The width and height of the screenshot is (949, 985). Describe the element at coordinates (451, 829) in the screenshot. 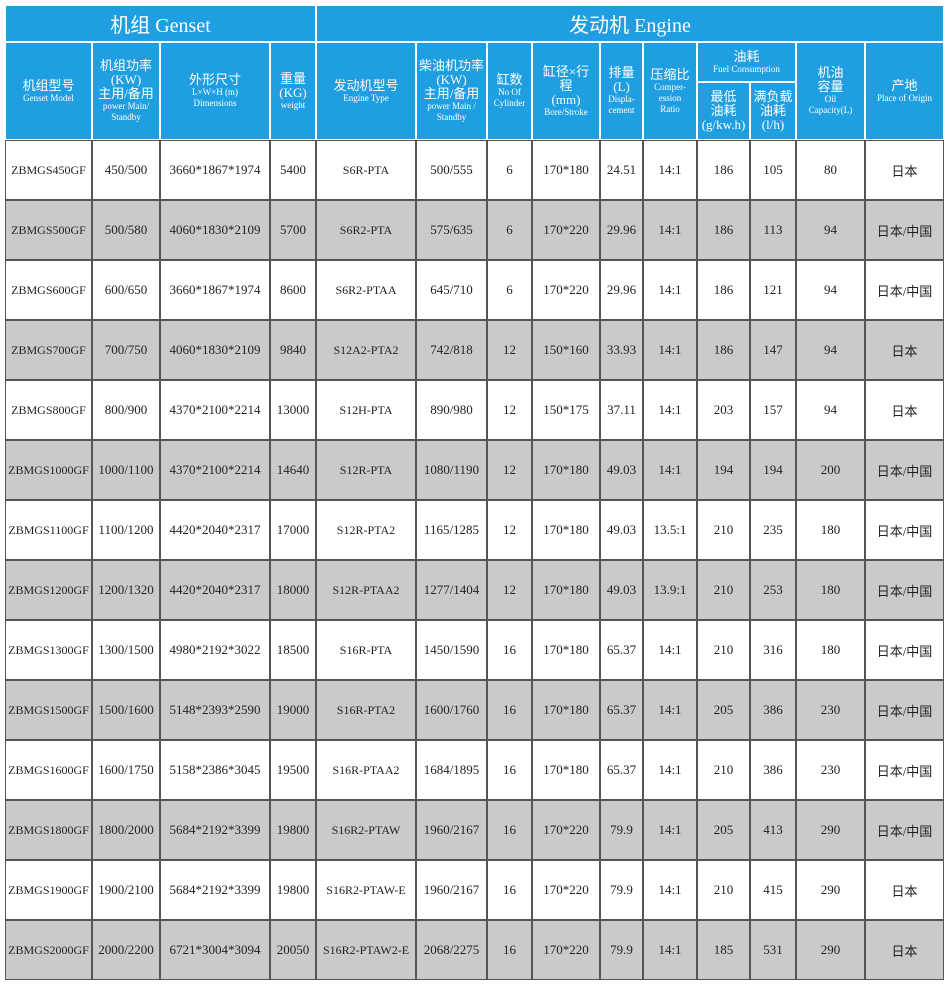

I see `cell-text: 1960/2167` at that location.